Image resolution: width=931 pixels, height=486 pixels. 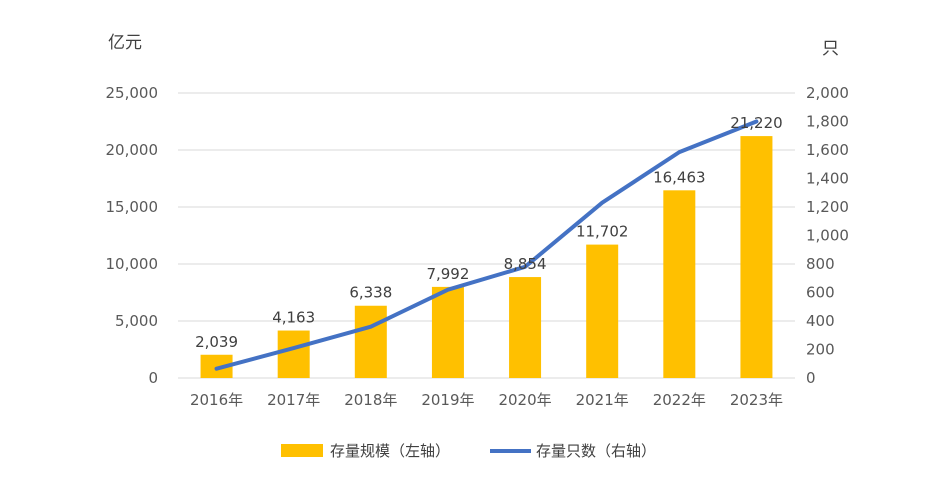 I want to click on left-tick-label: 20,000, so click(x=132, y=150).